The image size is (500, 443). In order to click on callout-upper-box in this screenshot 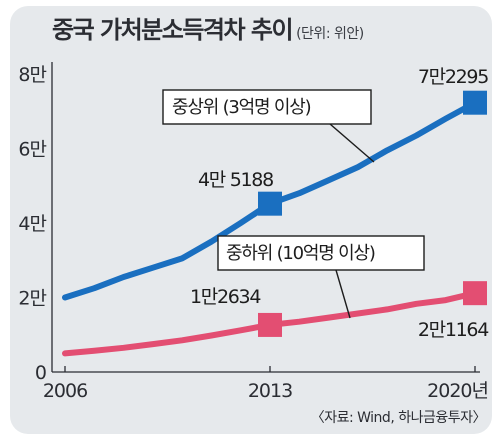, I will do `click(267, 107)`.